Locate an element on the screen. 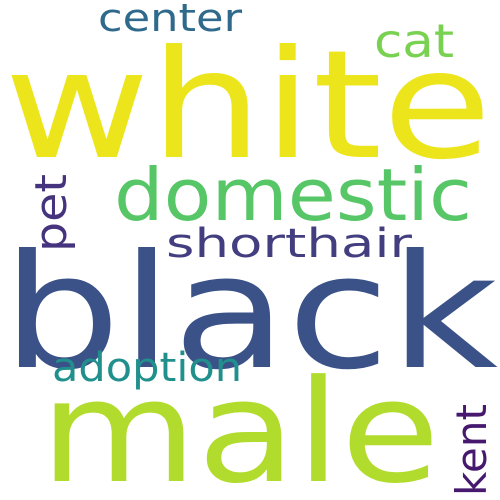  word-domestic: domestic is located at coordinates (293, 195).